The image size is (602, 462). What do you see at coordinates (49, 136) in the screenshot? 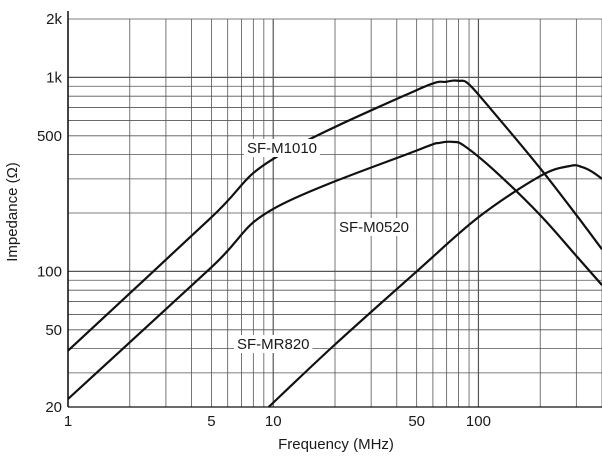
I see `y-tick-label: 500` at bounding box center [49, 136].